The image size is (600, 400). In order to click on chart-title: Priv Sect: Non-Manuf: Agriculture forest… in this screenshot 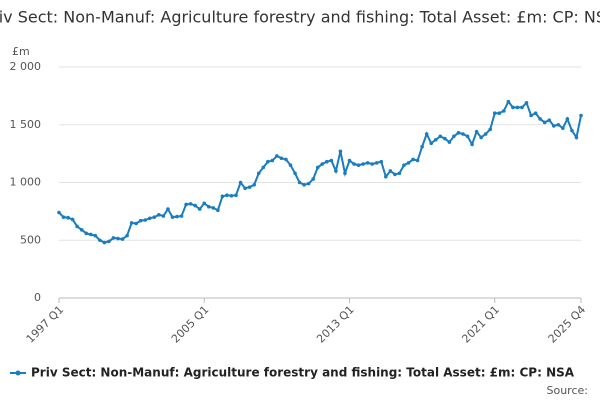, I will do `click(300, 17)`.